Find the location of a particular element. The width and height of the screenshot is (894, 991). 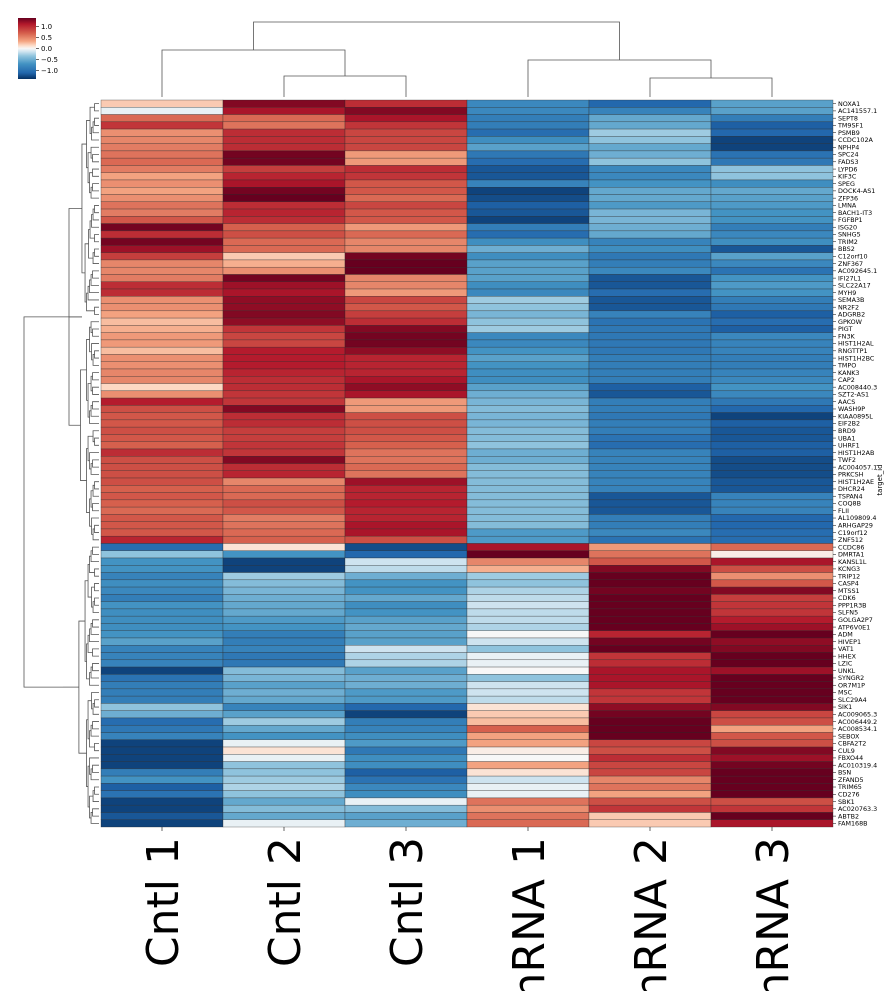

row-label: IFI27L1 is located at coordinates (849, 278).